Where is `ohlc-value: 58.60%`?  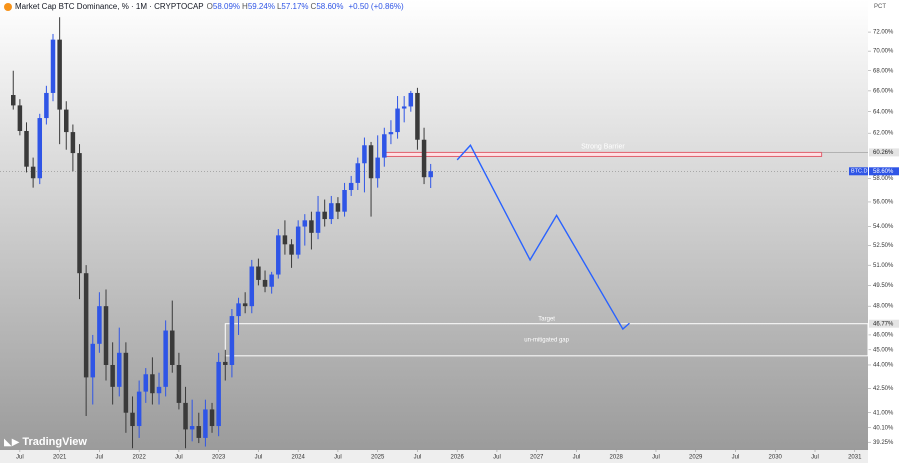
ohlc-value: 58.60% is located at coordinates (330, 6).